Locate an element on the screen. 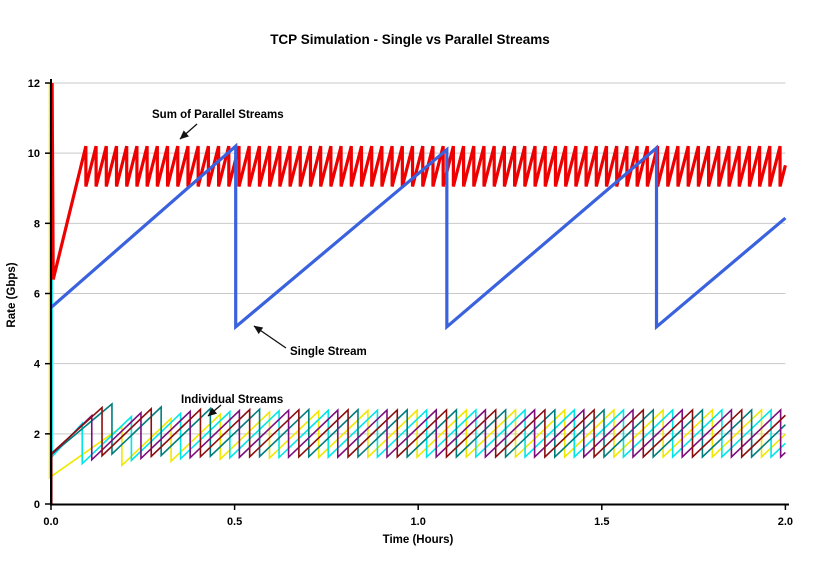 This screenshot has width=825, height=565. y-tick-label-12: 12 is located at coordinates (34, 84).